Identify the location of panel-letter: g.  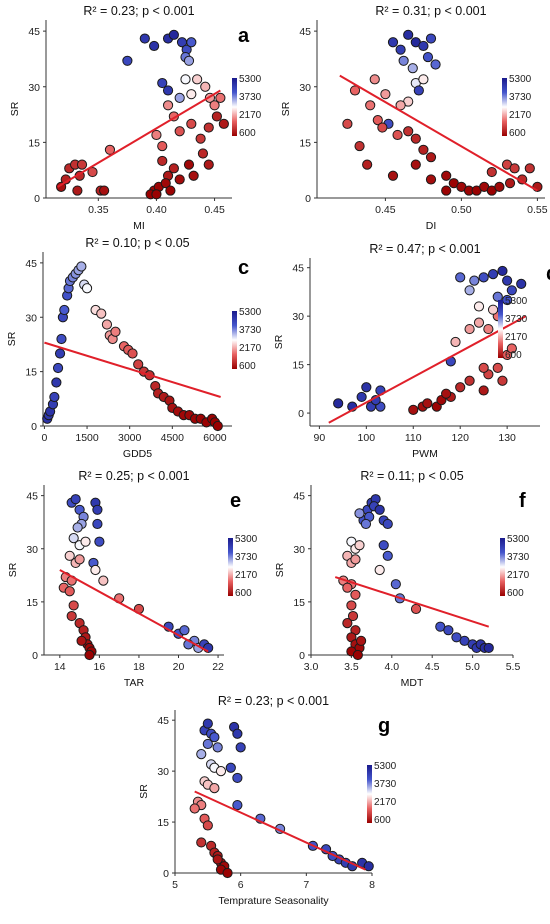
(384, 726).